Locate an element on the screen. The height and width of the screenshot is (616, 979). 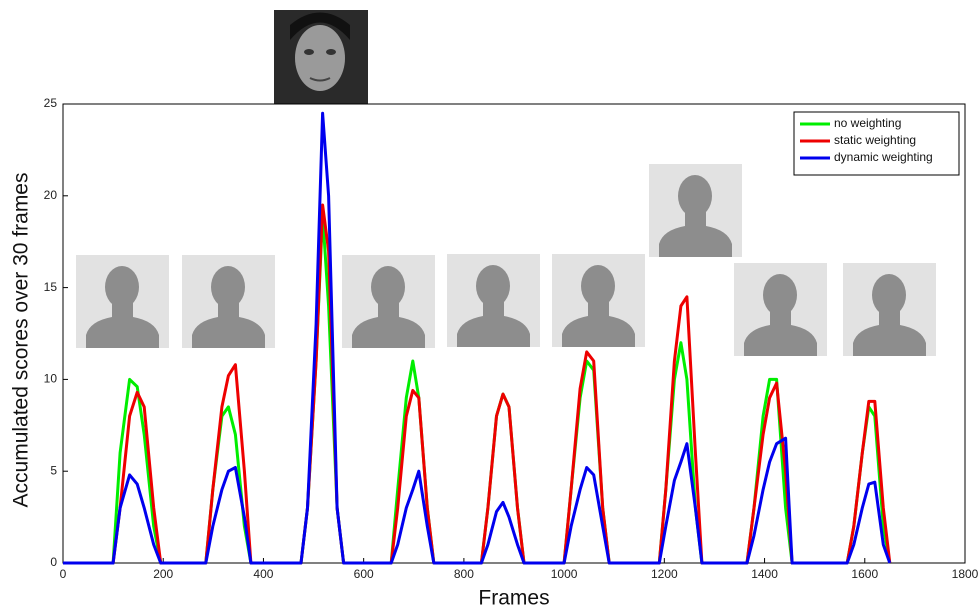
photo is located at coordinates (321, 57).